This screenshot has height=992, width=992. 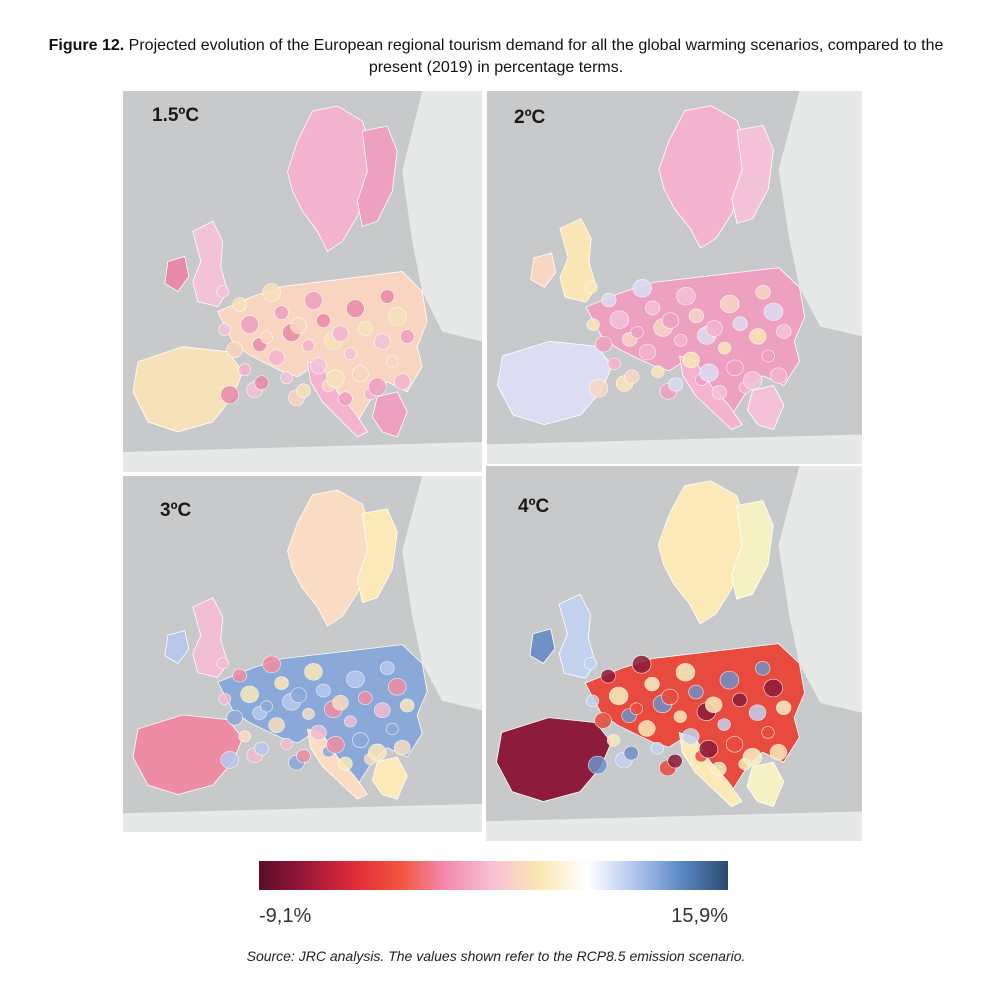 What do you see at coordinates (699, 916) in the screenshot?
I see `legend-max-label: 15,9%` at bounding box center [699, 916].